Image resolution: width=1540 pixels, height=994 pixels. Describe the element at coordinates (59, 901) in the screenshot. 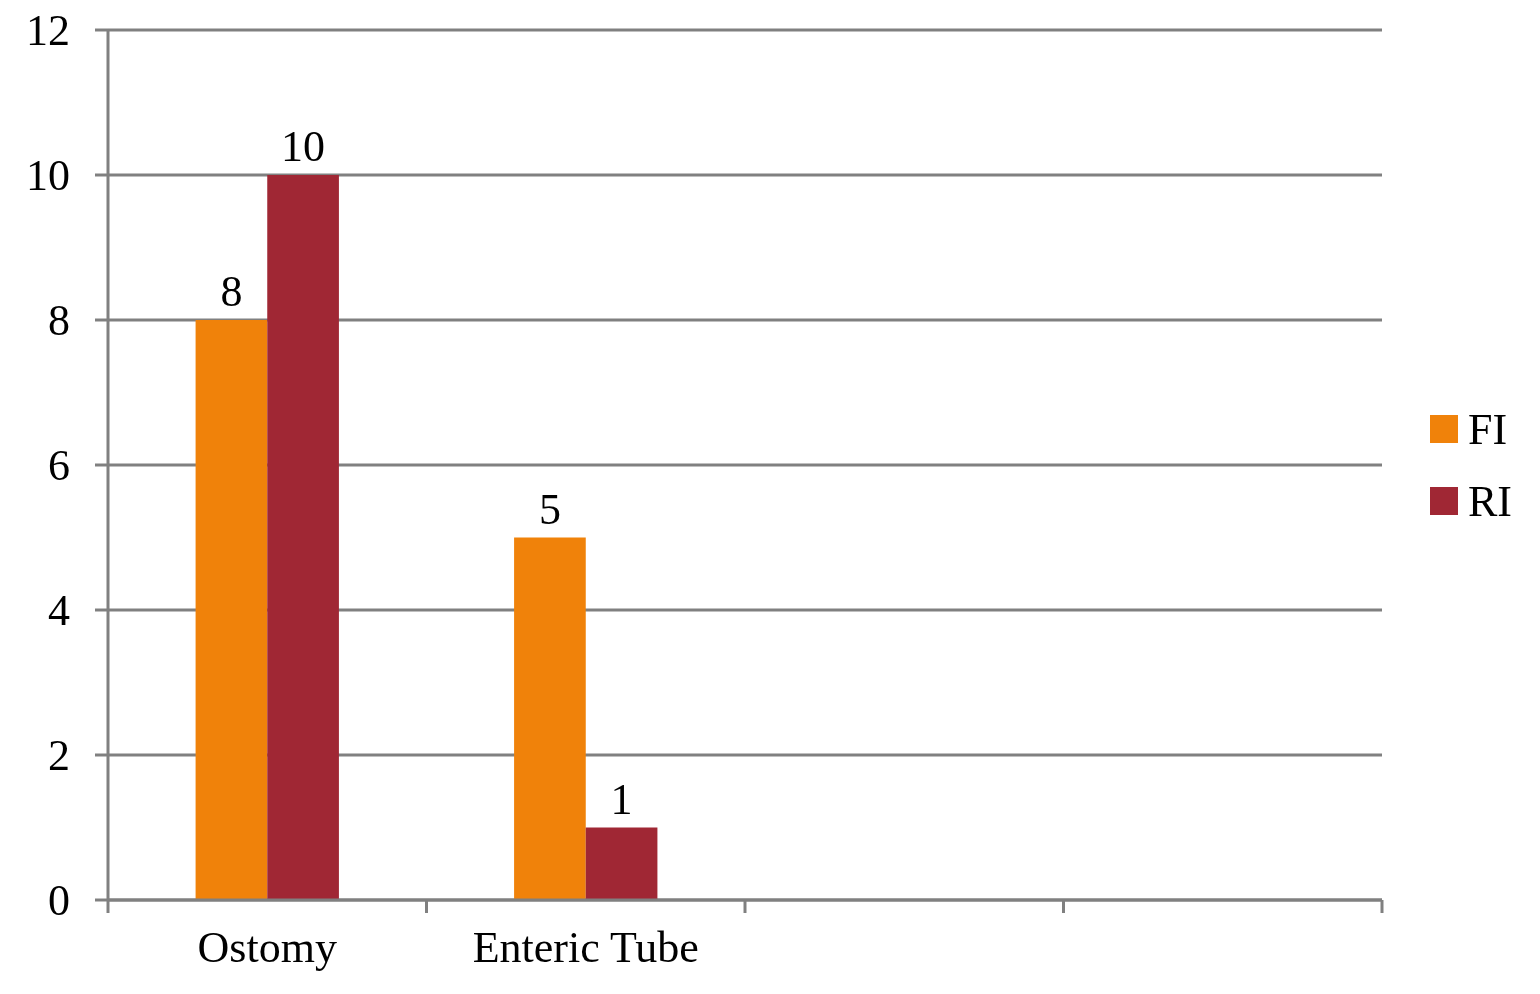

I see `y-tick-label: 0` at that location.